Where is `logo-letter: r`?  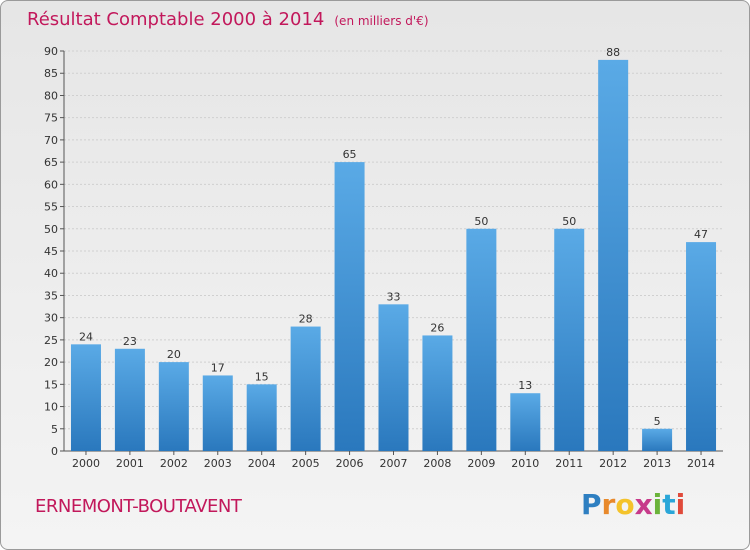 logo-letter: r is located at coordinates (608, 504).